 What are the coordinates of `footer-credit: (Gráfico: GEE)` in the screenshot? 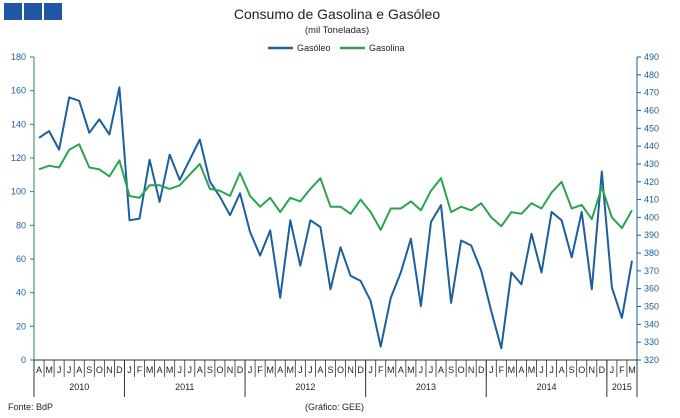 It's located at (334, 407).